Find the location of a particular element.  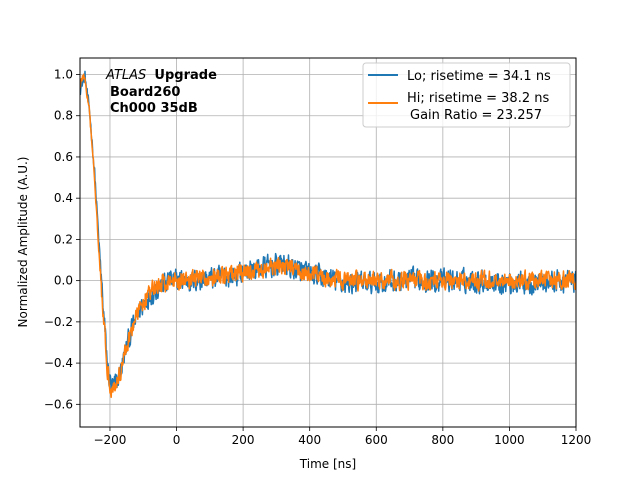

legend-lo-label: Lo; risetime = 34.1 ns is located at coordinates (479, 76).